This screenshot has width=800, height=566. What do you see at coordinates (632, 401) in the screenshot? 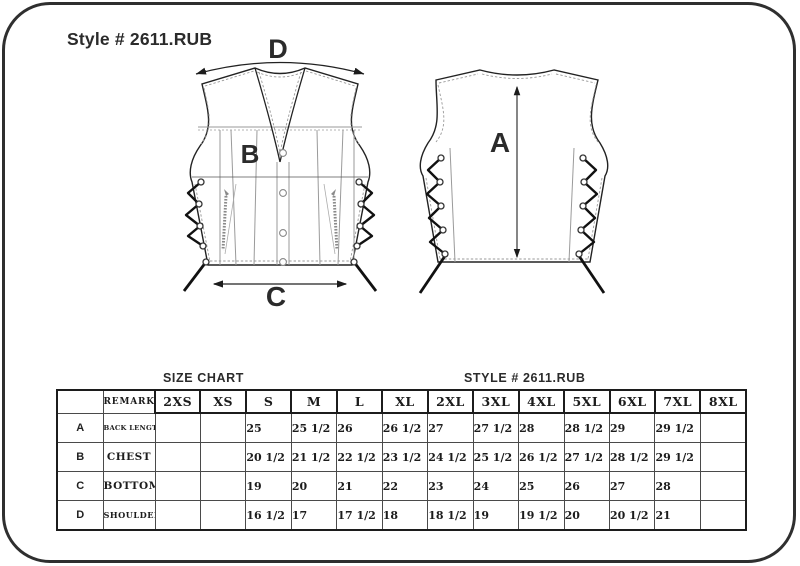
I see `header-size-6xl: 6XL` at bounding box center [632, 401].